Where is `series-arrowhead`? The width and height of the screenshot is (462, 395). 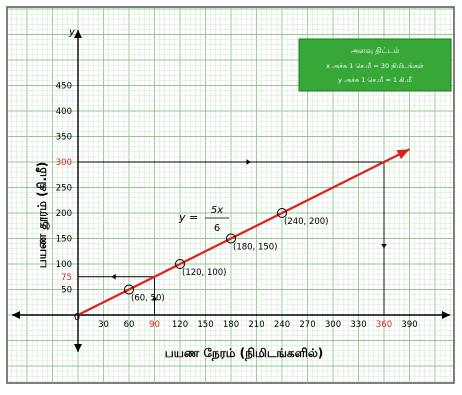 series-arrowhead is located at coordinates (403, 154).